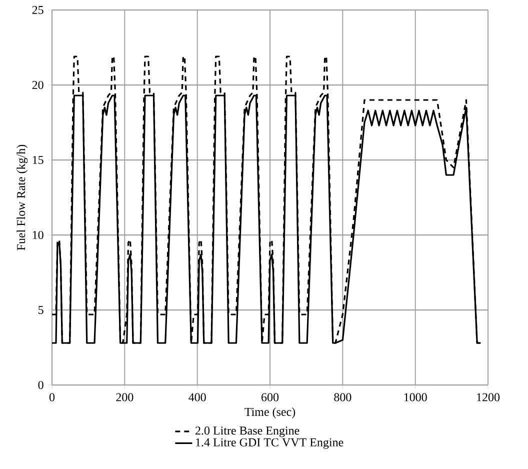  What do you see at coordinates (415, 397) in the screenshot?
I see `x-tick-label: 1000` at bounding box center [415, 397].